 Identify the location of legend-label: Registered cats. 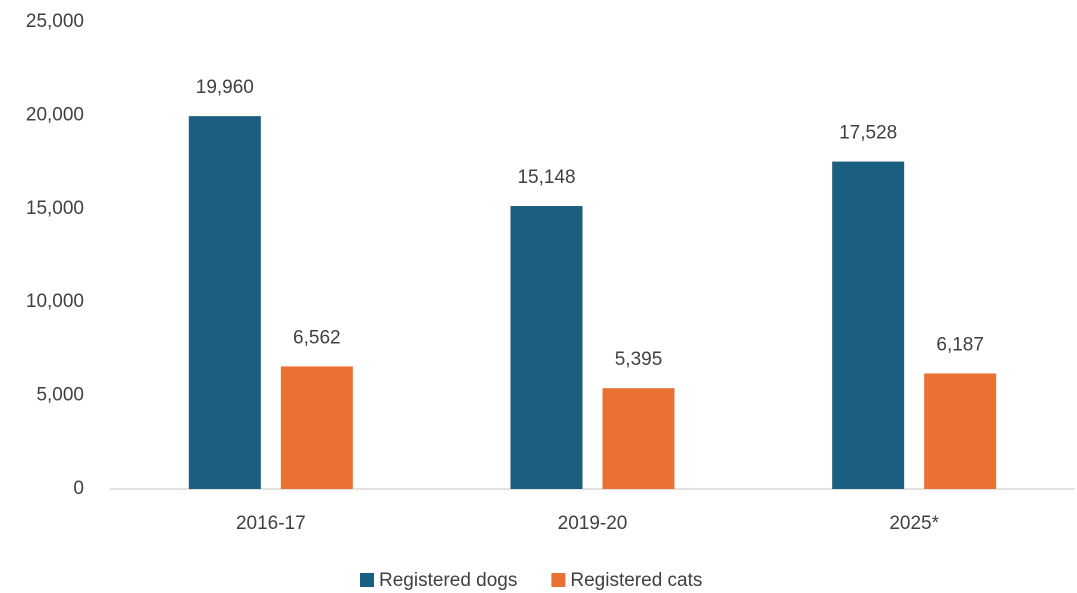
(636, 580).